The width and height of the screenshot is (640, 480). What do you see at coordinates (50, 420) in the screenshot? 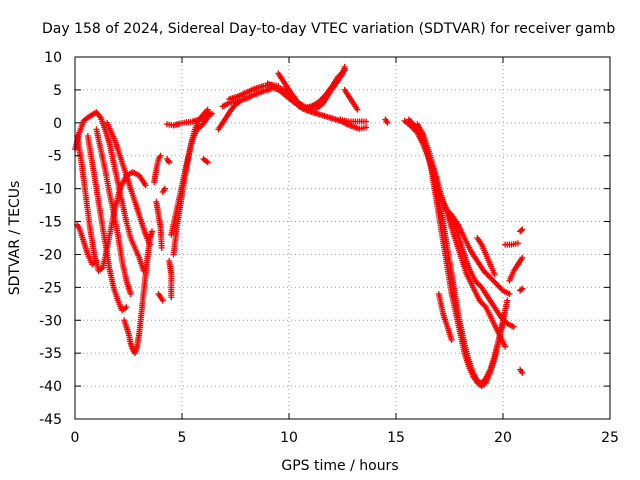
I see `y-tick-label: -45` at bounding box center [50, 420].